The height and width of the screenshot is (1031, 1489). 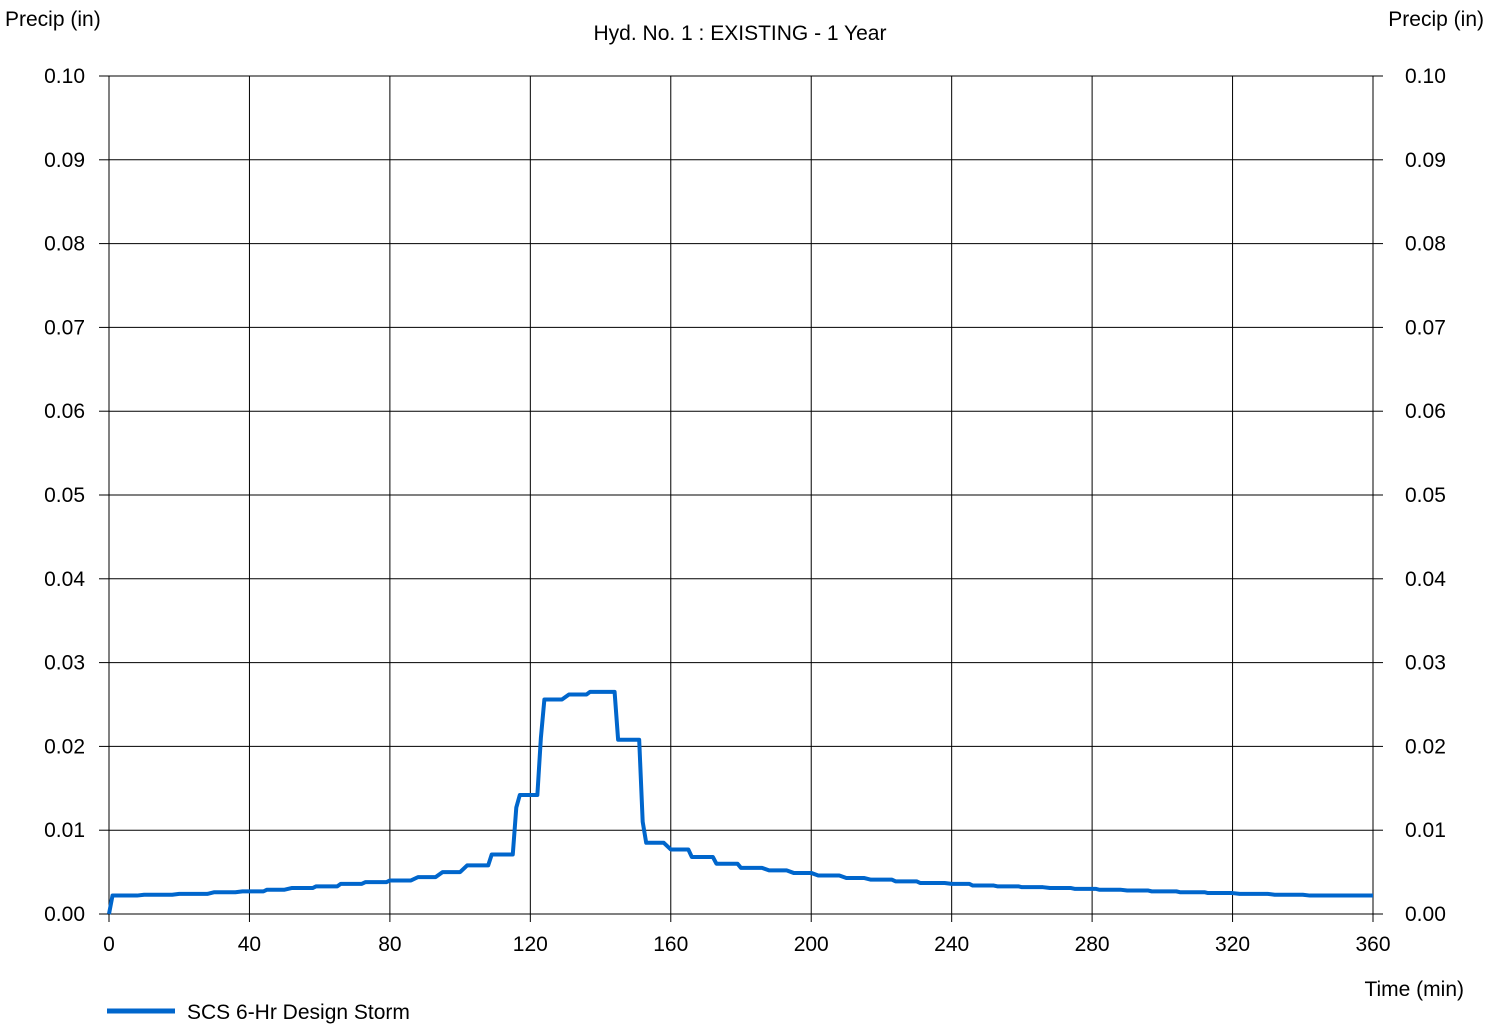 I want to click on chart-subtitle: Hyd. No. 1 : EXISTING - 1 Year, so click(x=740, y=33).